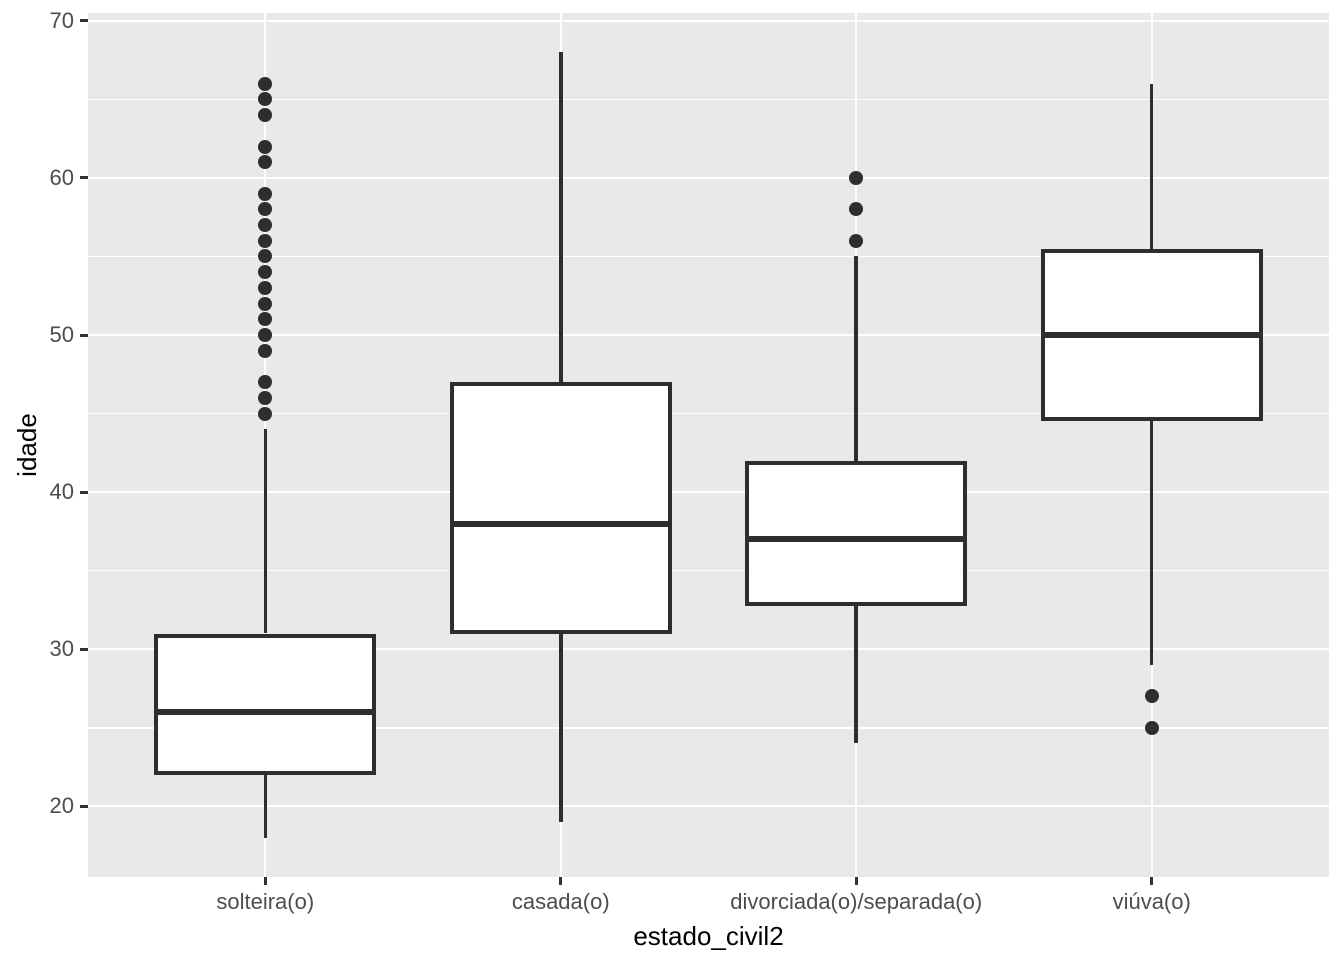 The width and height of the screenshot is (1344, 960). Describe the element at coordinates (27, 445) in the screenshot. I see `y-axis-title: idade` at that location.